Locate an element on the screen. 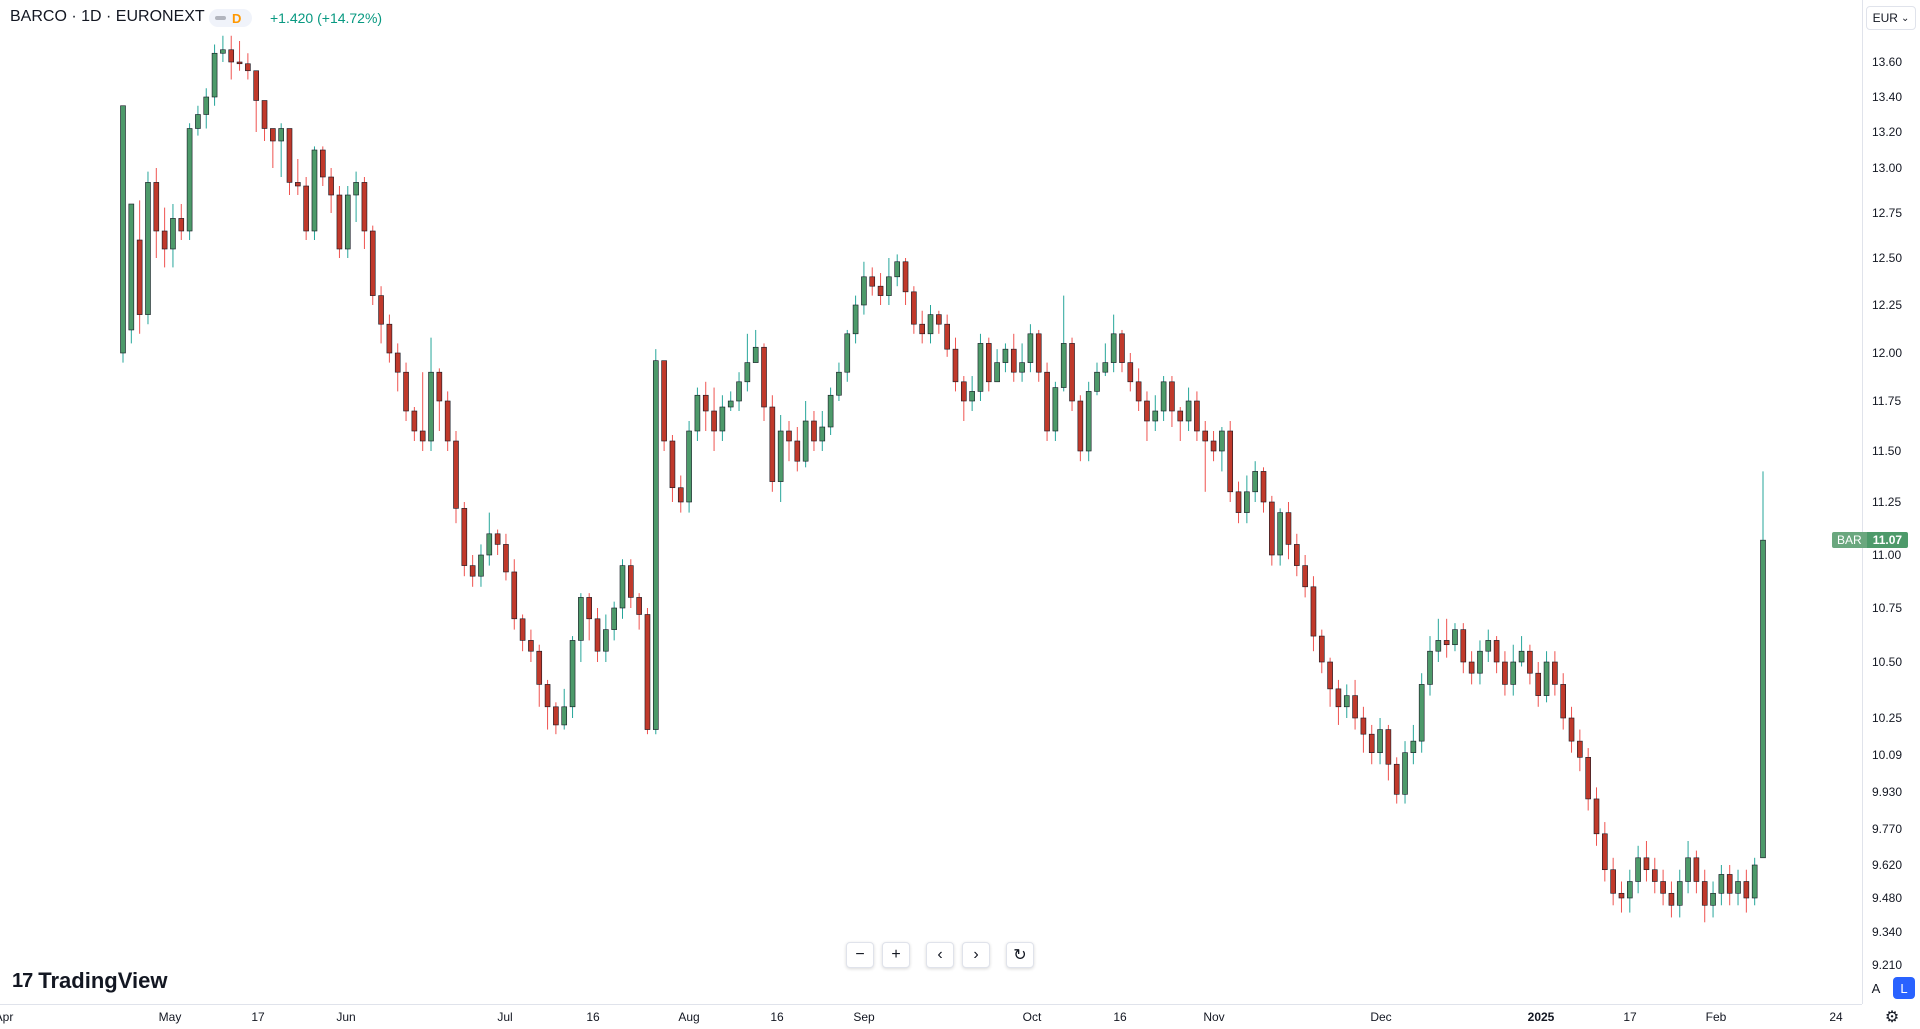  chart-controls: − + ‹ › ↻ is located at coordinates (940, 955).